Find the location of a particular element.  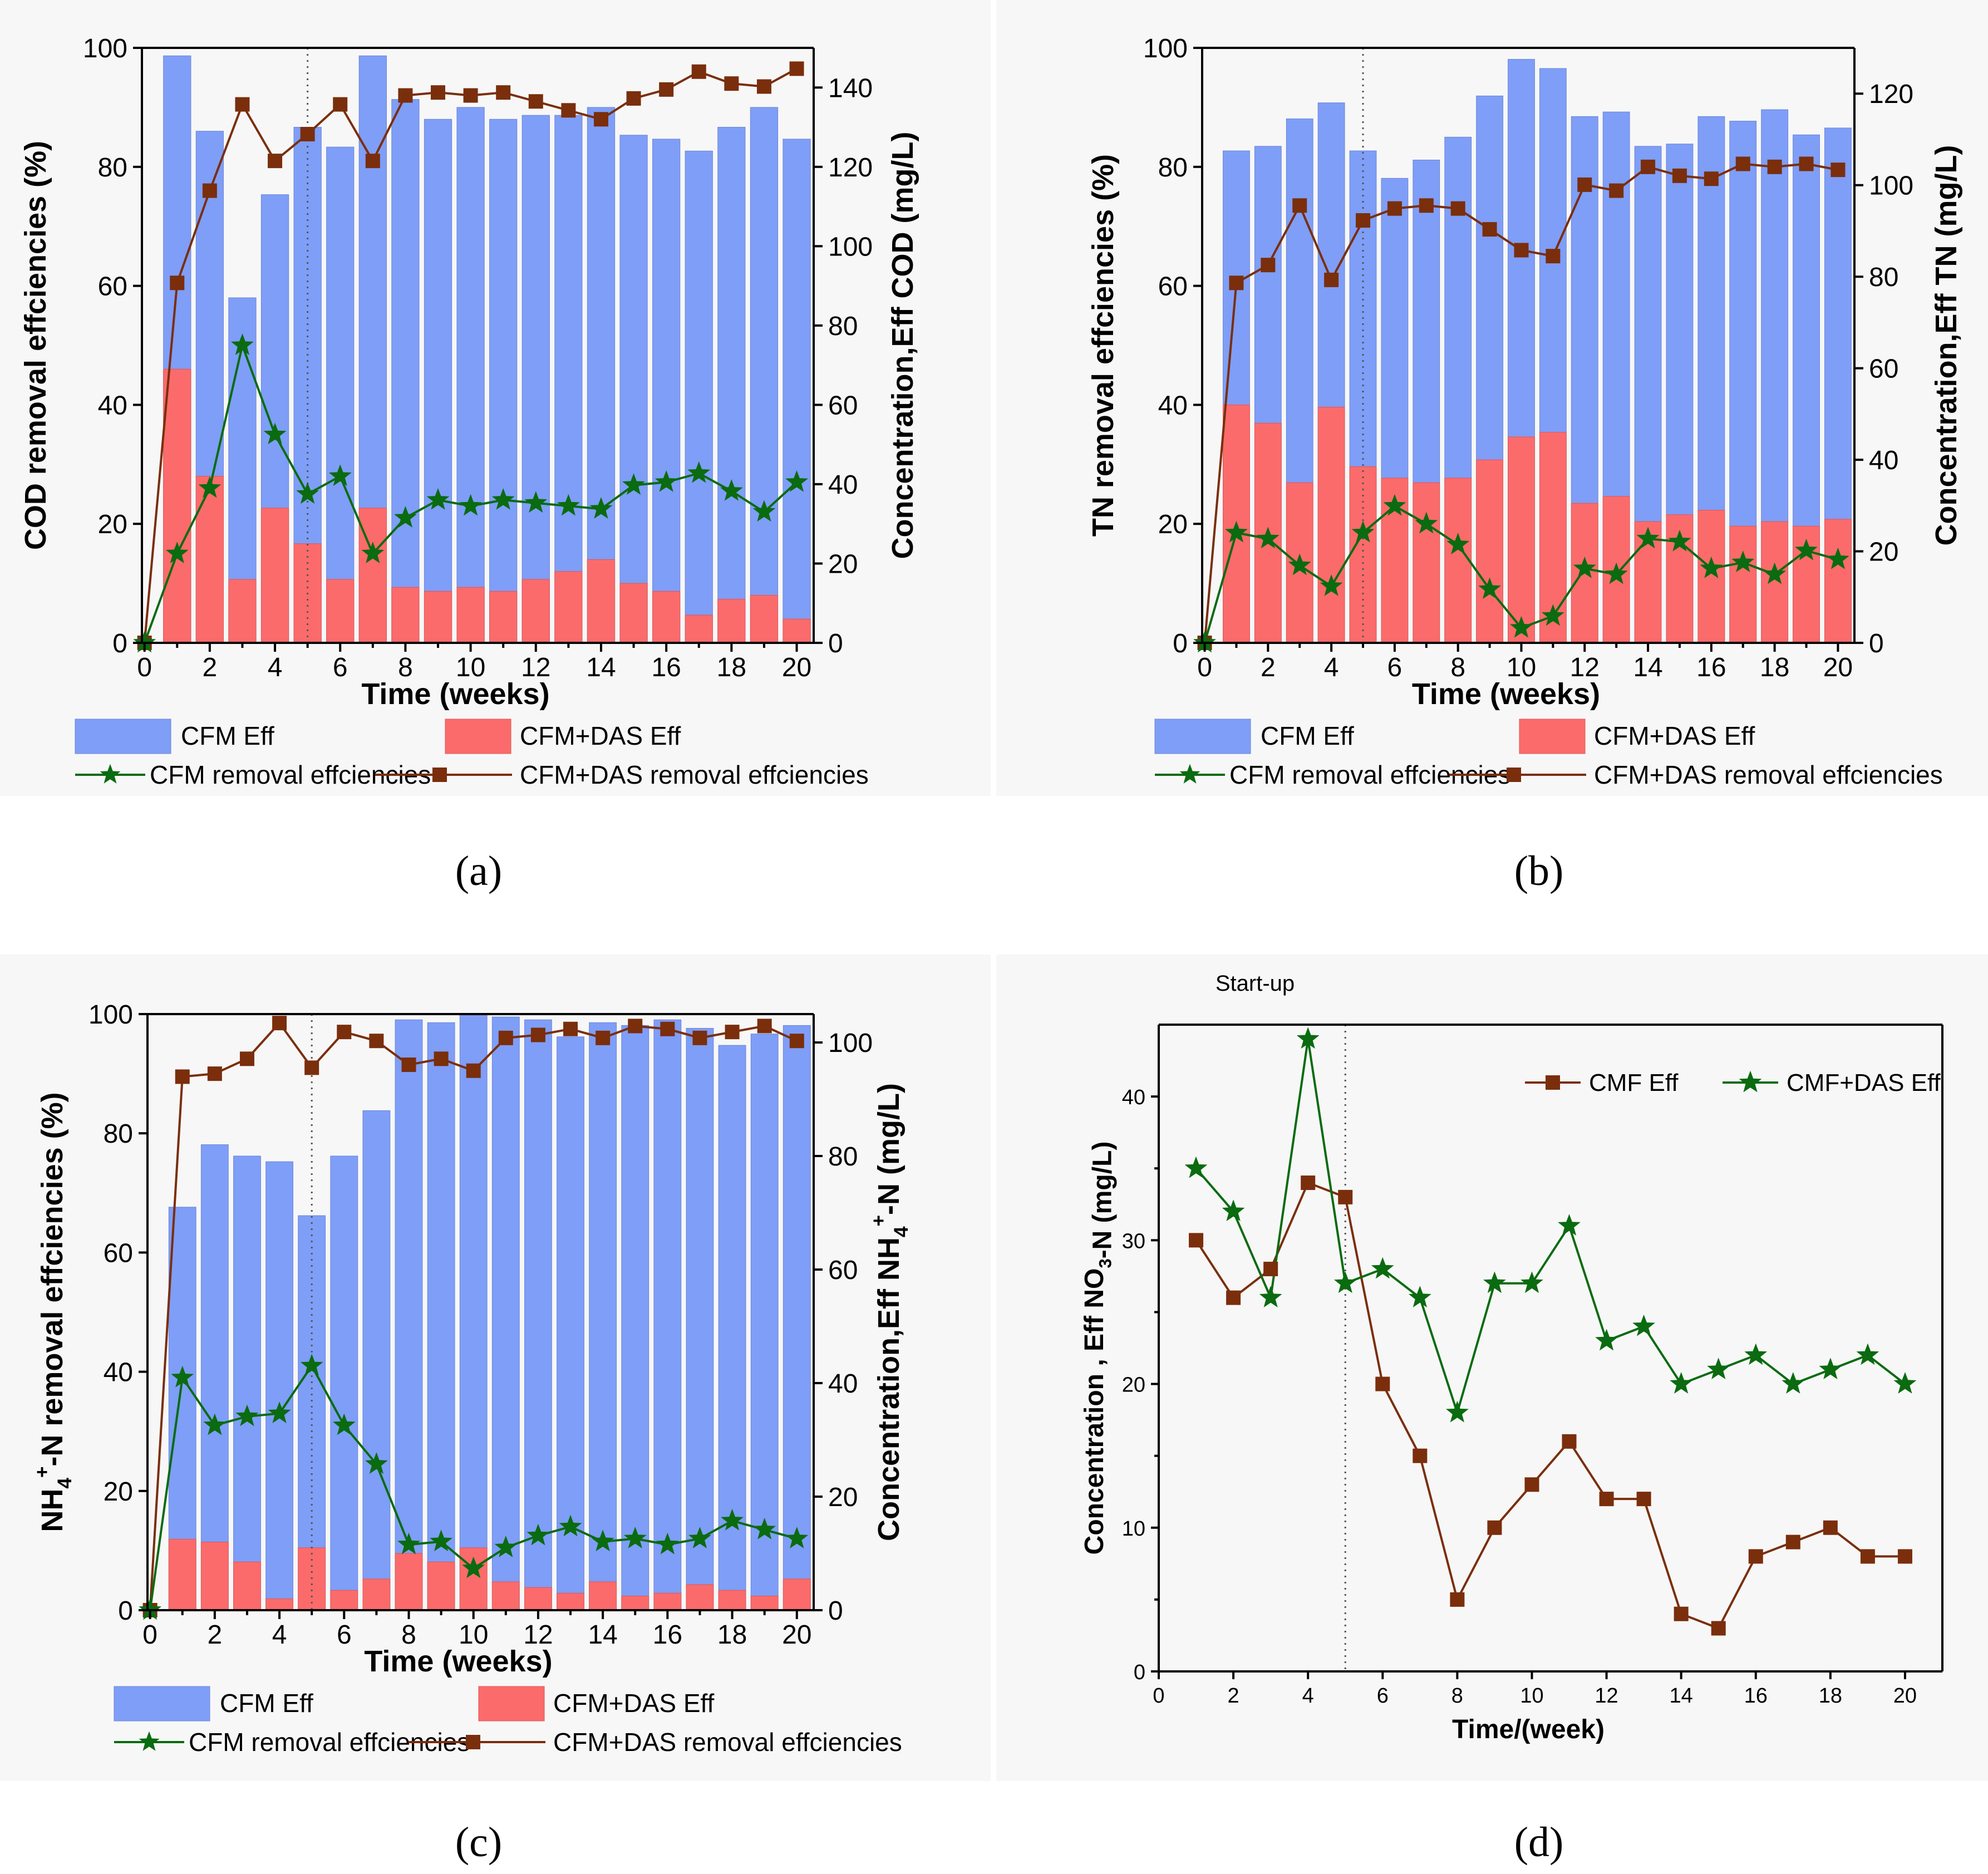

legend-marker-cmf-das-eff is located at coordinates (1750, 1081).